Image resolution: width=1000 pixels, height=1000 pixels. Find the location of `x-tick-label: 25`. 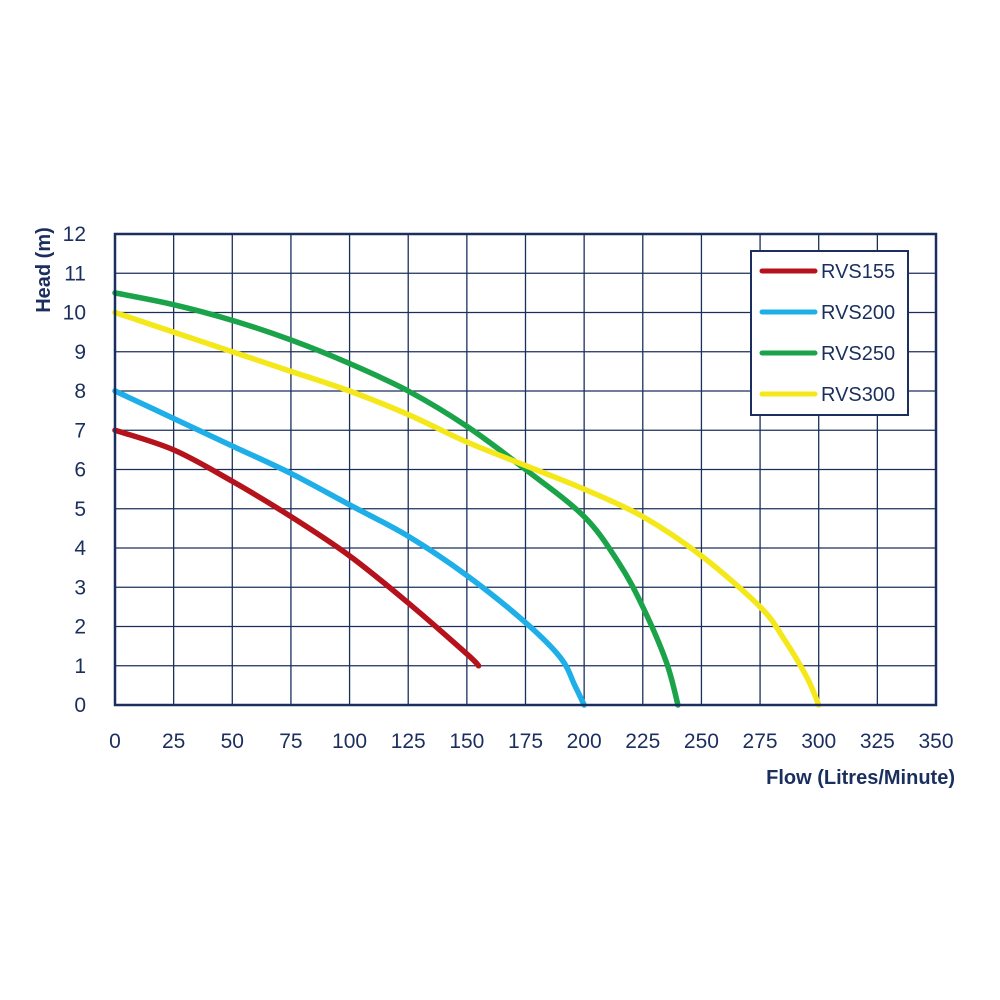

x-tick-label: 25 is located at coordinates (173, 741).